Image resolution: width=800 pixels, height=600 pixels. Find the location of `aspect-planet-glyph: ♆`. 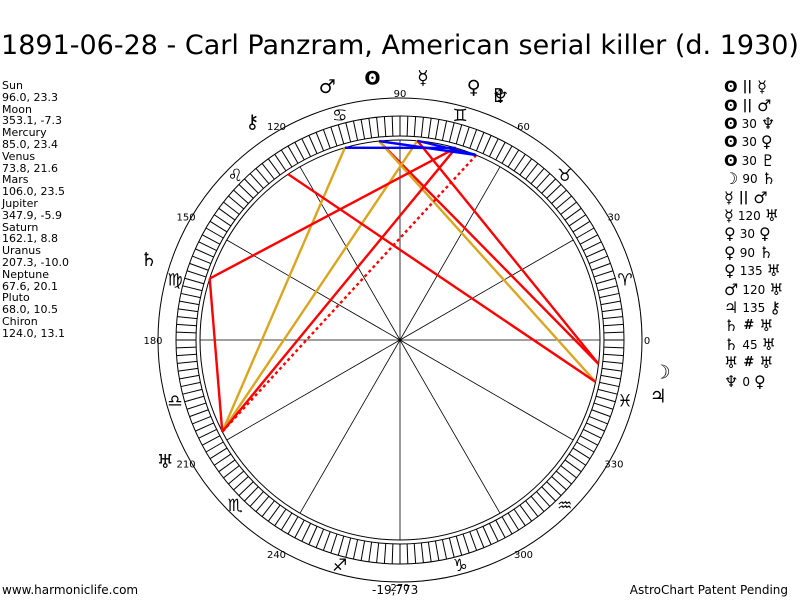

aspect-planet-glyph: ♆ is located at coordinates (731, 381).